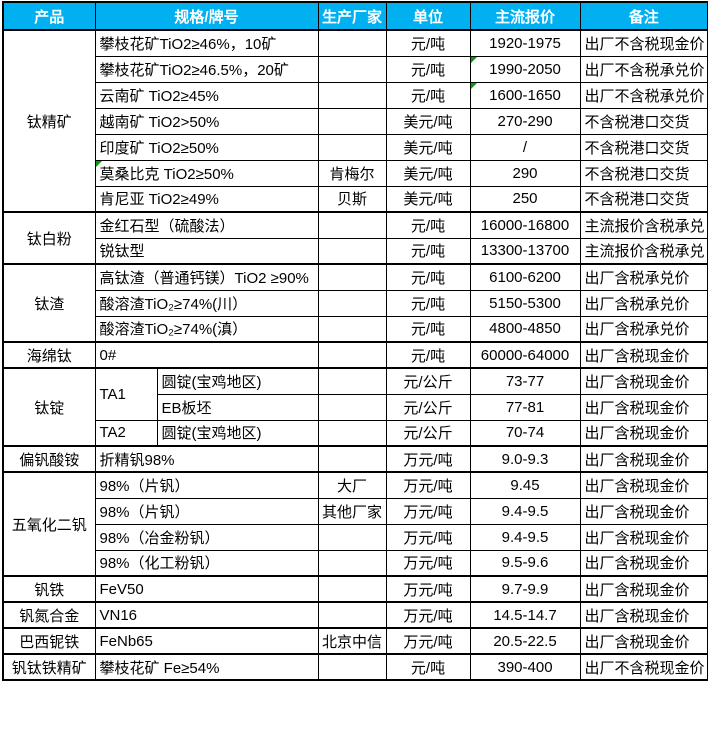 This screenshot has width=708, height=732. I want to click on spec-cell: 越南矿 TiO2>50%, so click(206, 121).